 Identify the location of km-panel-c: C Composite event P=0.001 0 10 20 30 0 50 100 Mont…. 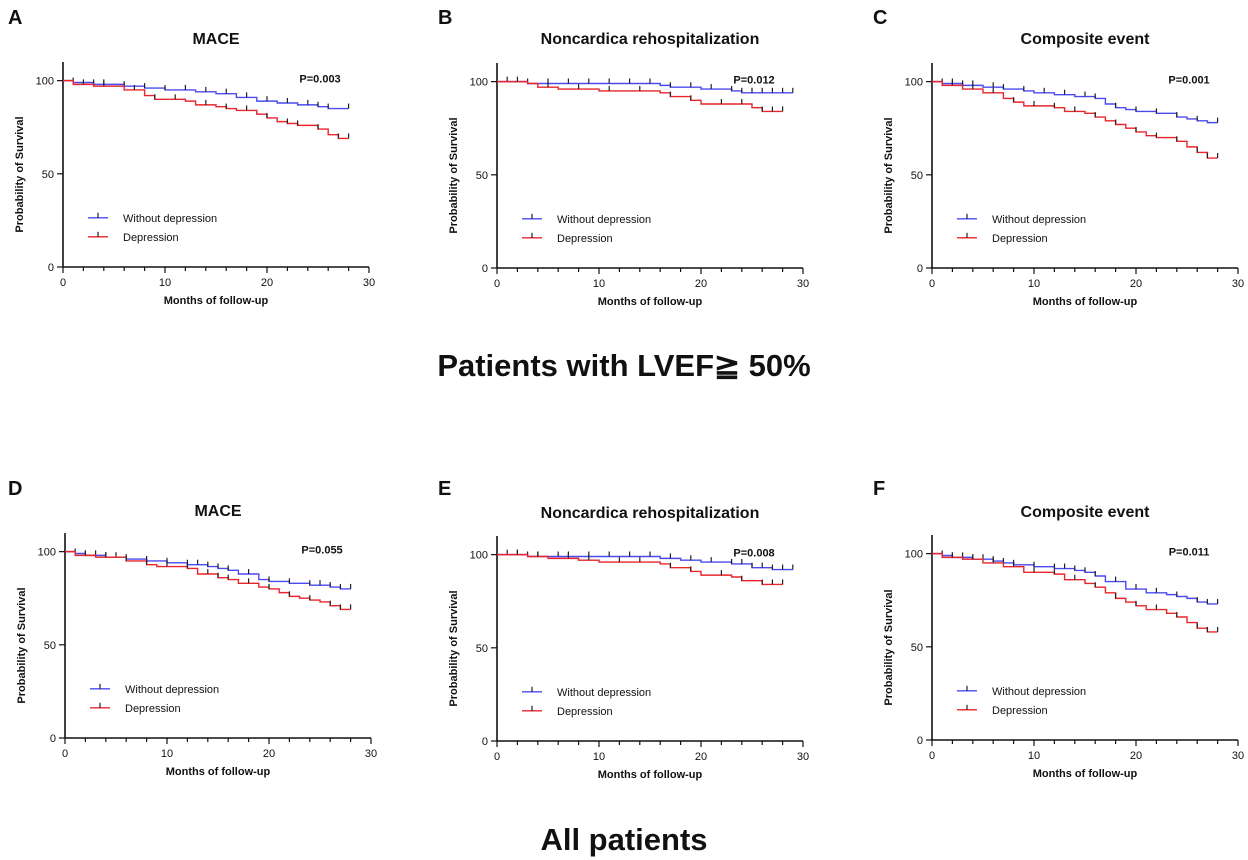
(1058, 157).